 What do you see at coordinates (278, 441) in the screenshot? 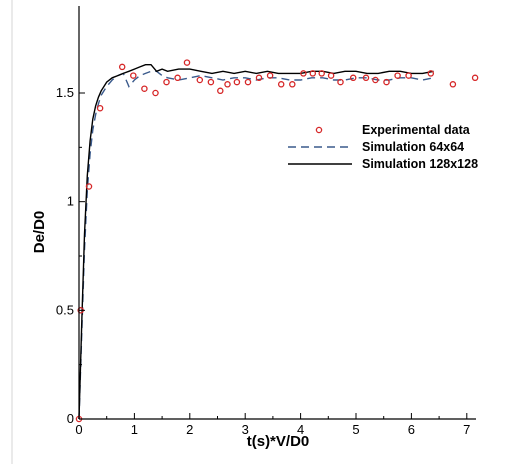
I see `x-axis-label: t(s)*V/D0` at bounding box center [278, 441].